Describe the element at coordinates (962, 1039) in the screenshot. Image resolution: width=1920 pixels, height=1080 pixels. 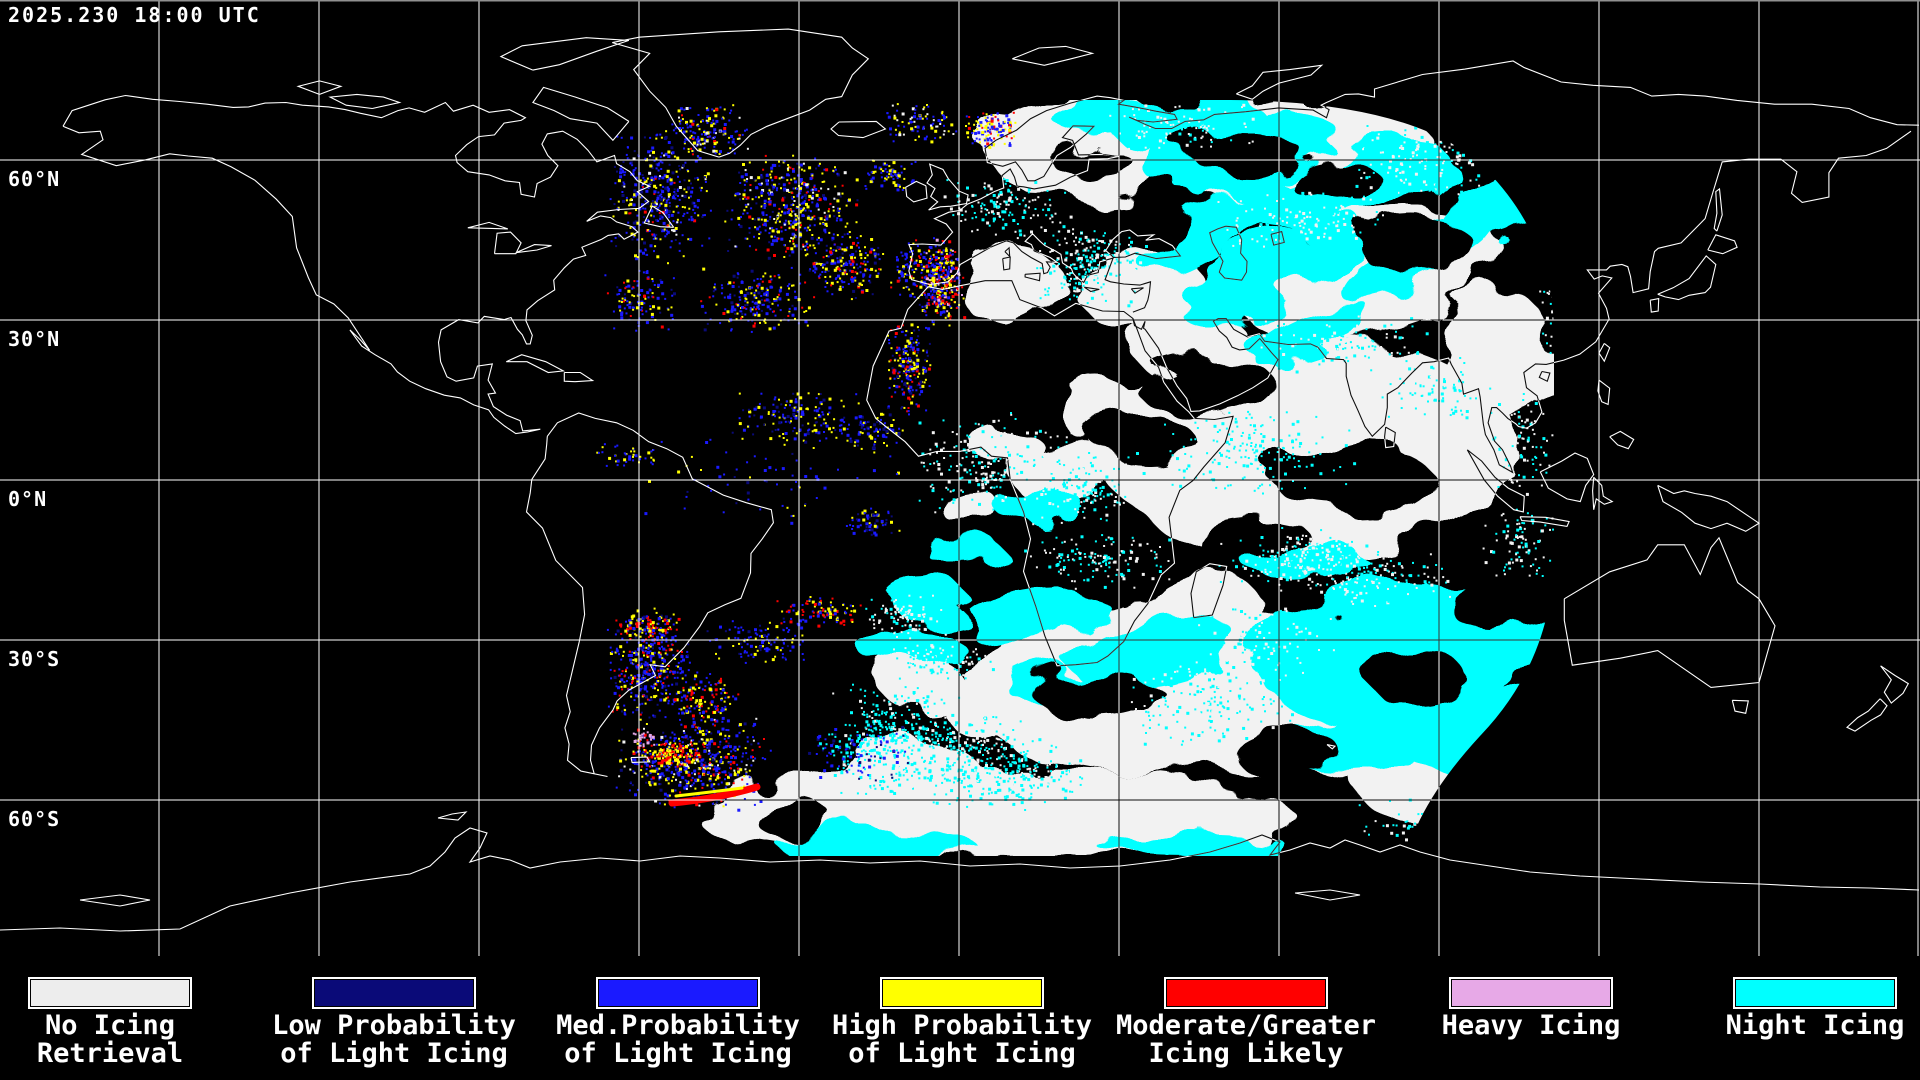
I see `legend-label-3: High Probability of Light Icing` at that location.